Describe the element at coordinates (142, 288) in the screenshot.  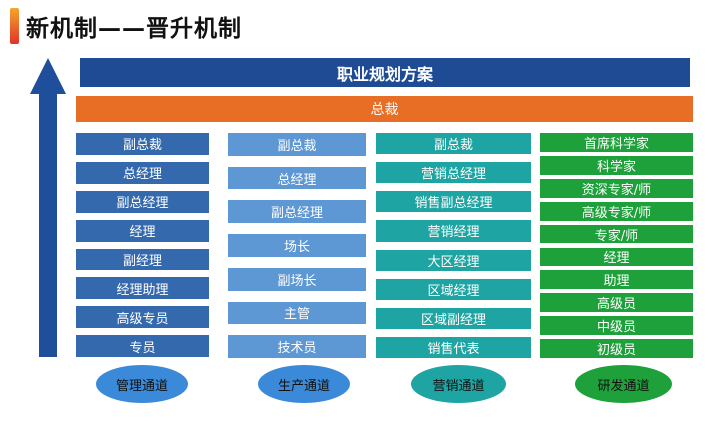
I see `track-management-level: 经理助理` at that location.